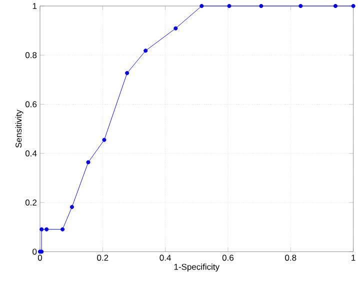 This screenshot has height=286, width=358. I want to click on x-tick-label: 1, so click(354, 257).